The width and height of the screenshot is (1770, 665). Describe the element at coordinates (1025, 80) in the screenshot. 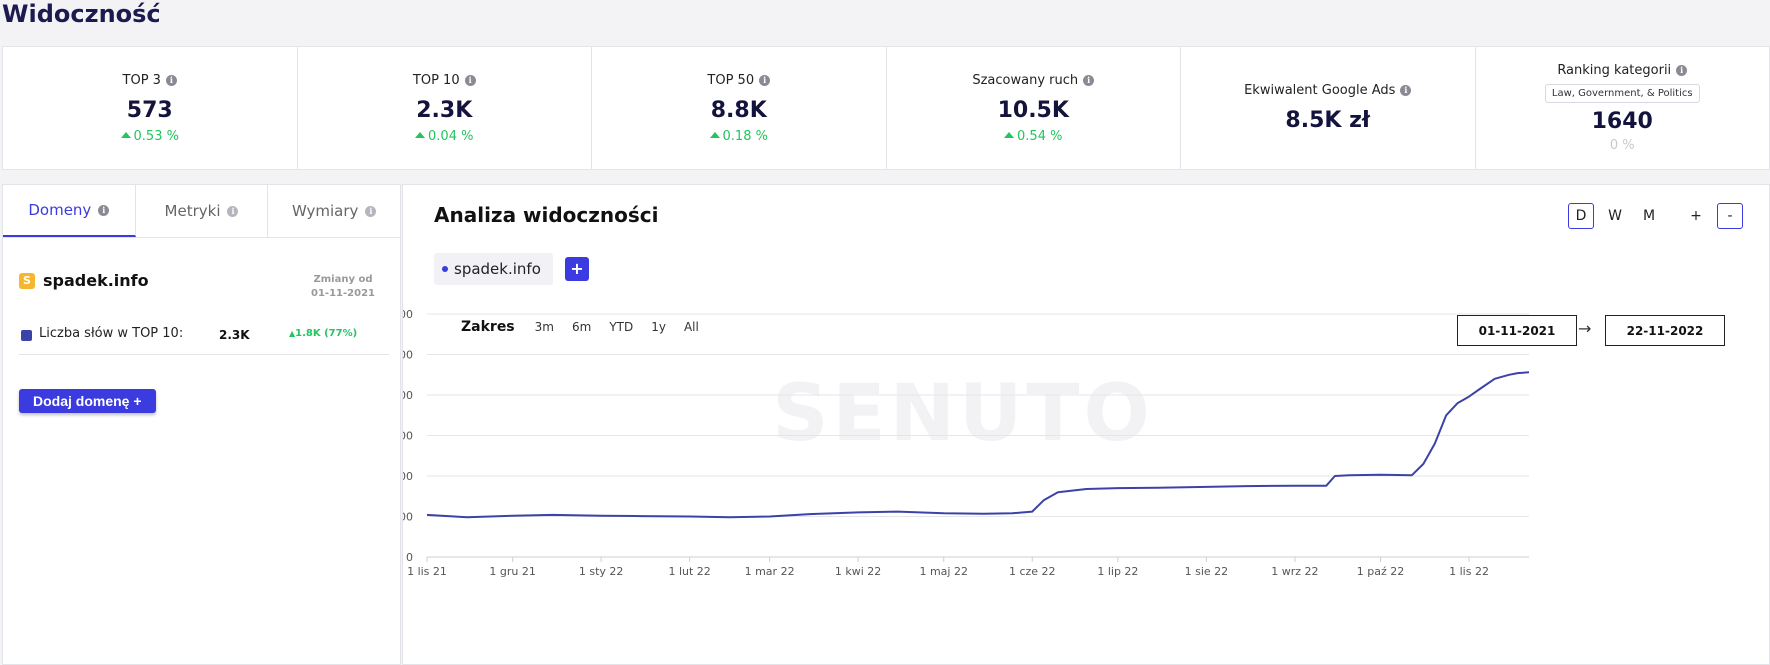

I see `kpi-label: Szacowany ruch` at that location.